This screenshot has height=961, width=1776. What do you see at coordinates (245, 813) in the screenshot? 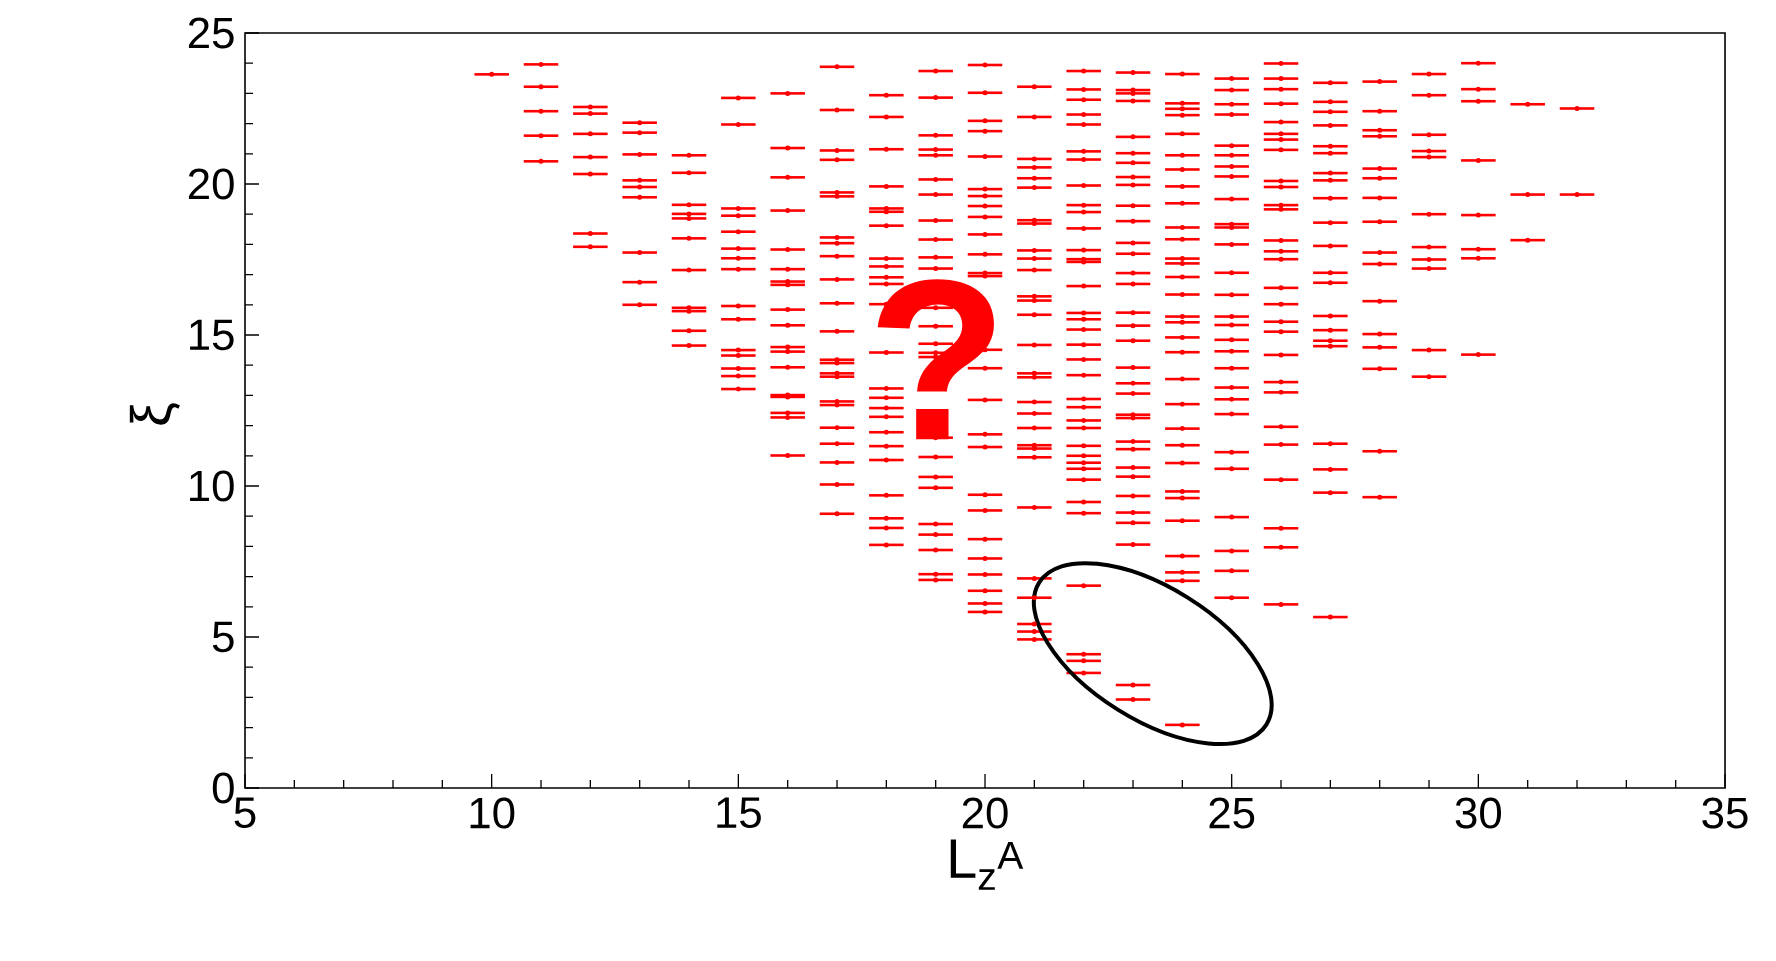
I see `x-tick-label: 5` at bounding box center [245, 813].